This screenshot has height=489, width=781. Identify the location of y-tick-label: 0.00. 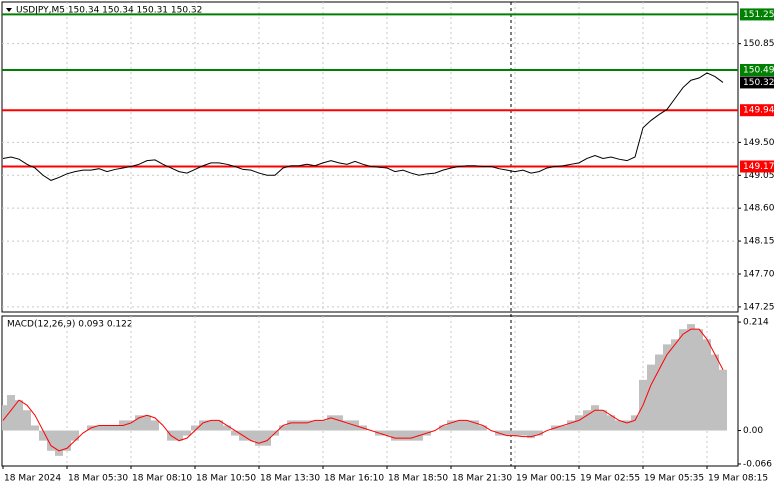
(753, 431).